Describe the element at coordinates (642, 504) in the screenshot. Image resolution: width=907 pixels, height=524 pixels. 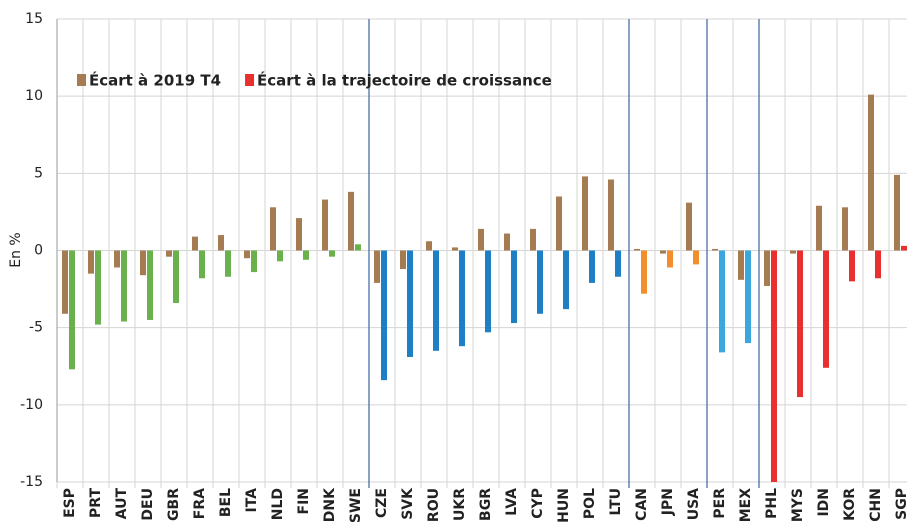
I see `x-tick-label: CAN` at that location.